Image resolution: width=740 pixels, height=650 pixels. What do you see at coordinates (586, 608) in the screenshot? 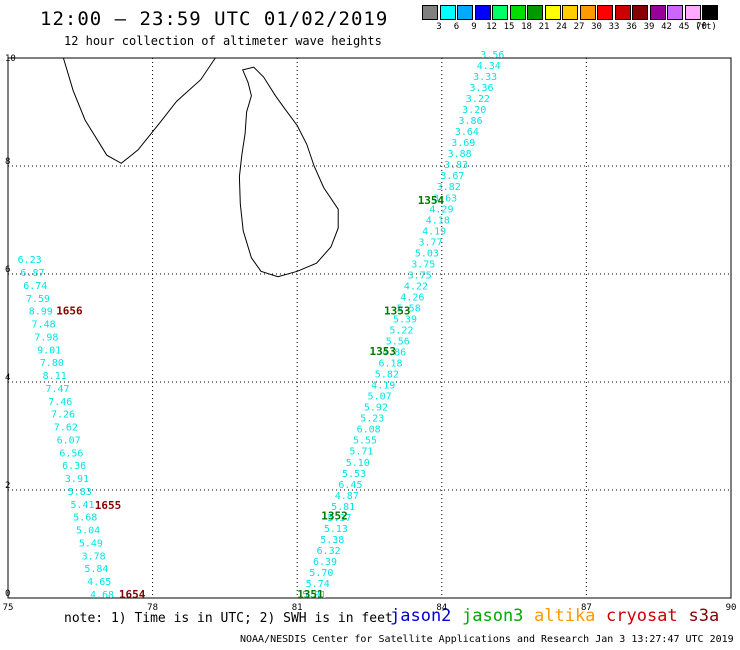
I see `lon-tick-label: 87` at bounding box center [586, 608].